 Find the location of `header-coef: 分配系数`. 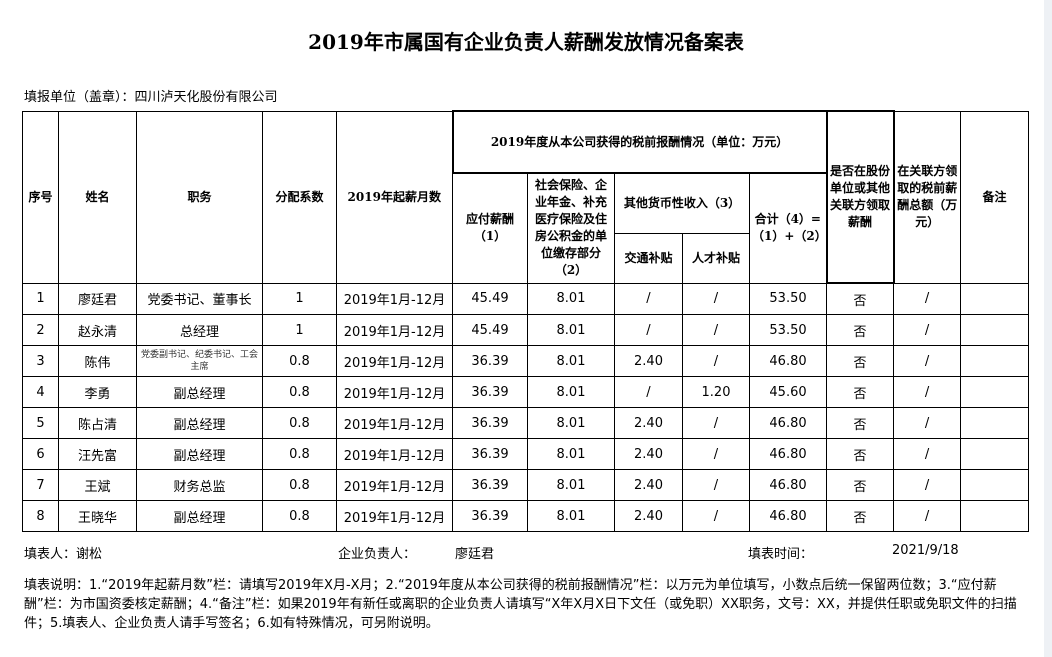

header-coef: 分配系数 is located at coordinates (299, 197).